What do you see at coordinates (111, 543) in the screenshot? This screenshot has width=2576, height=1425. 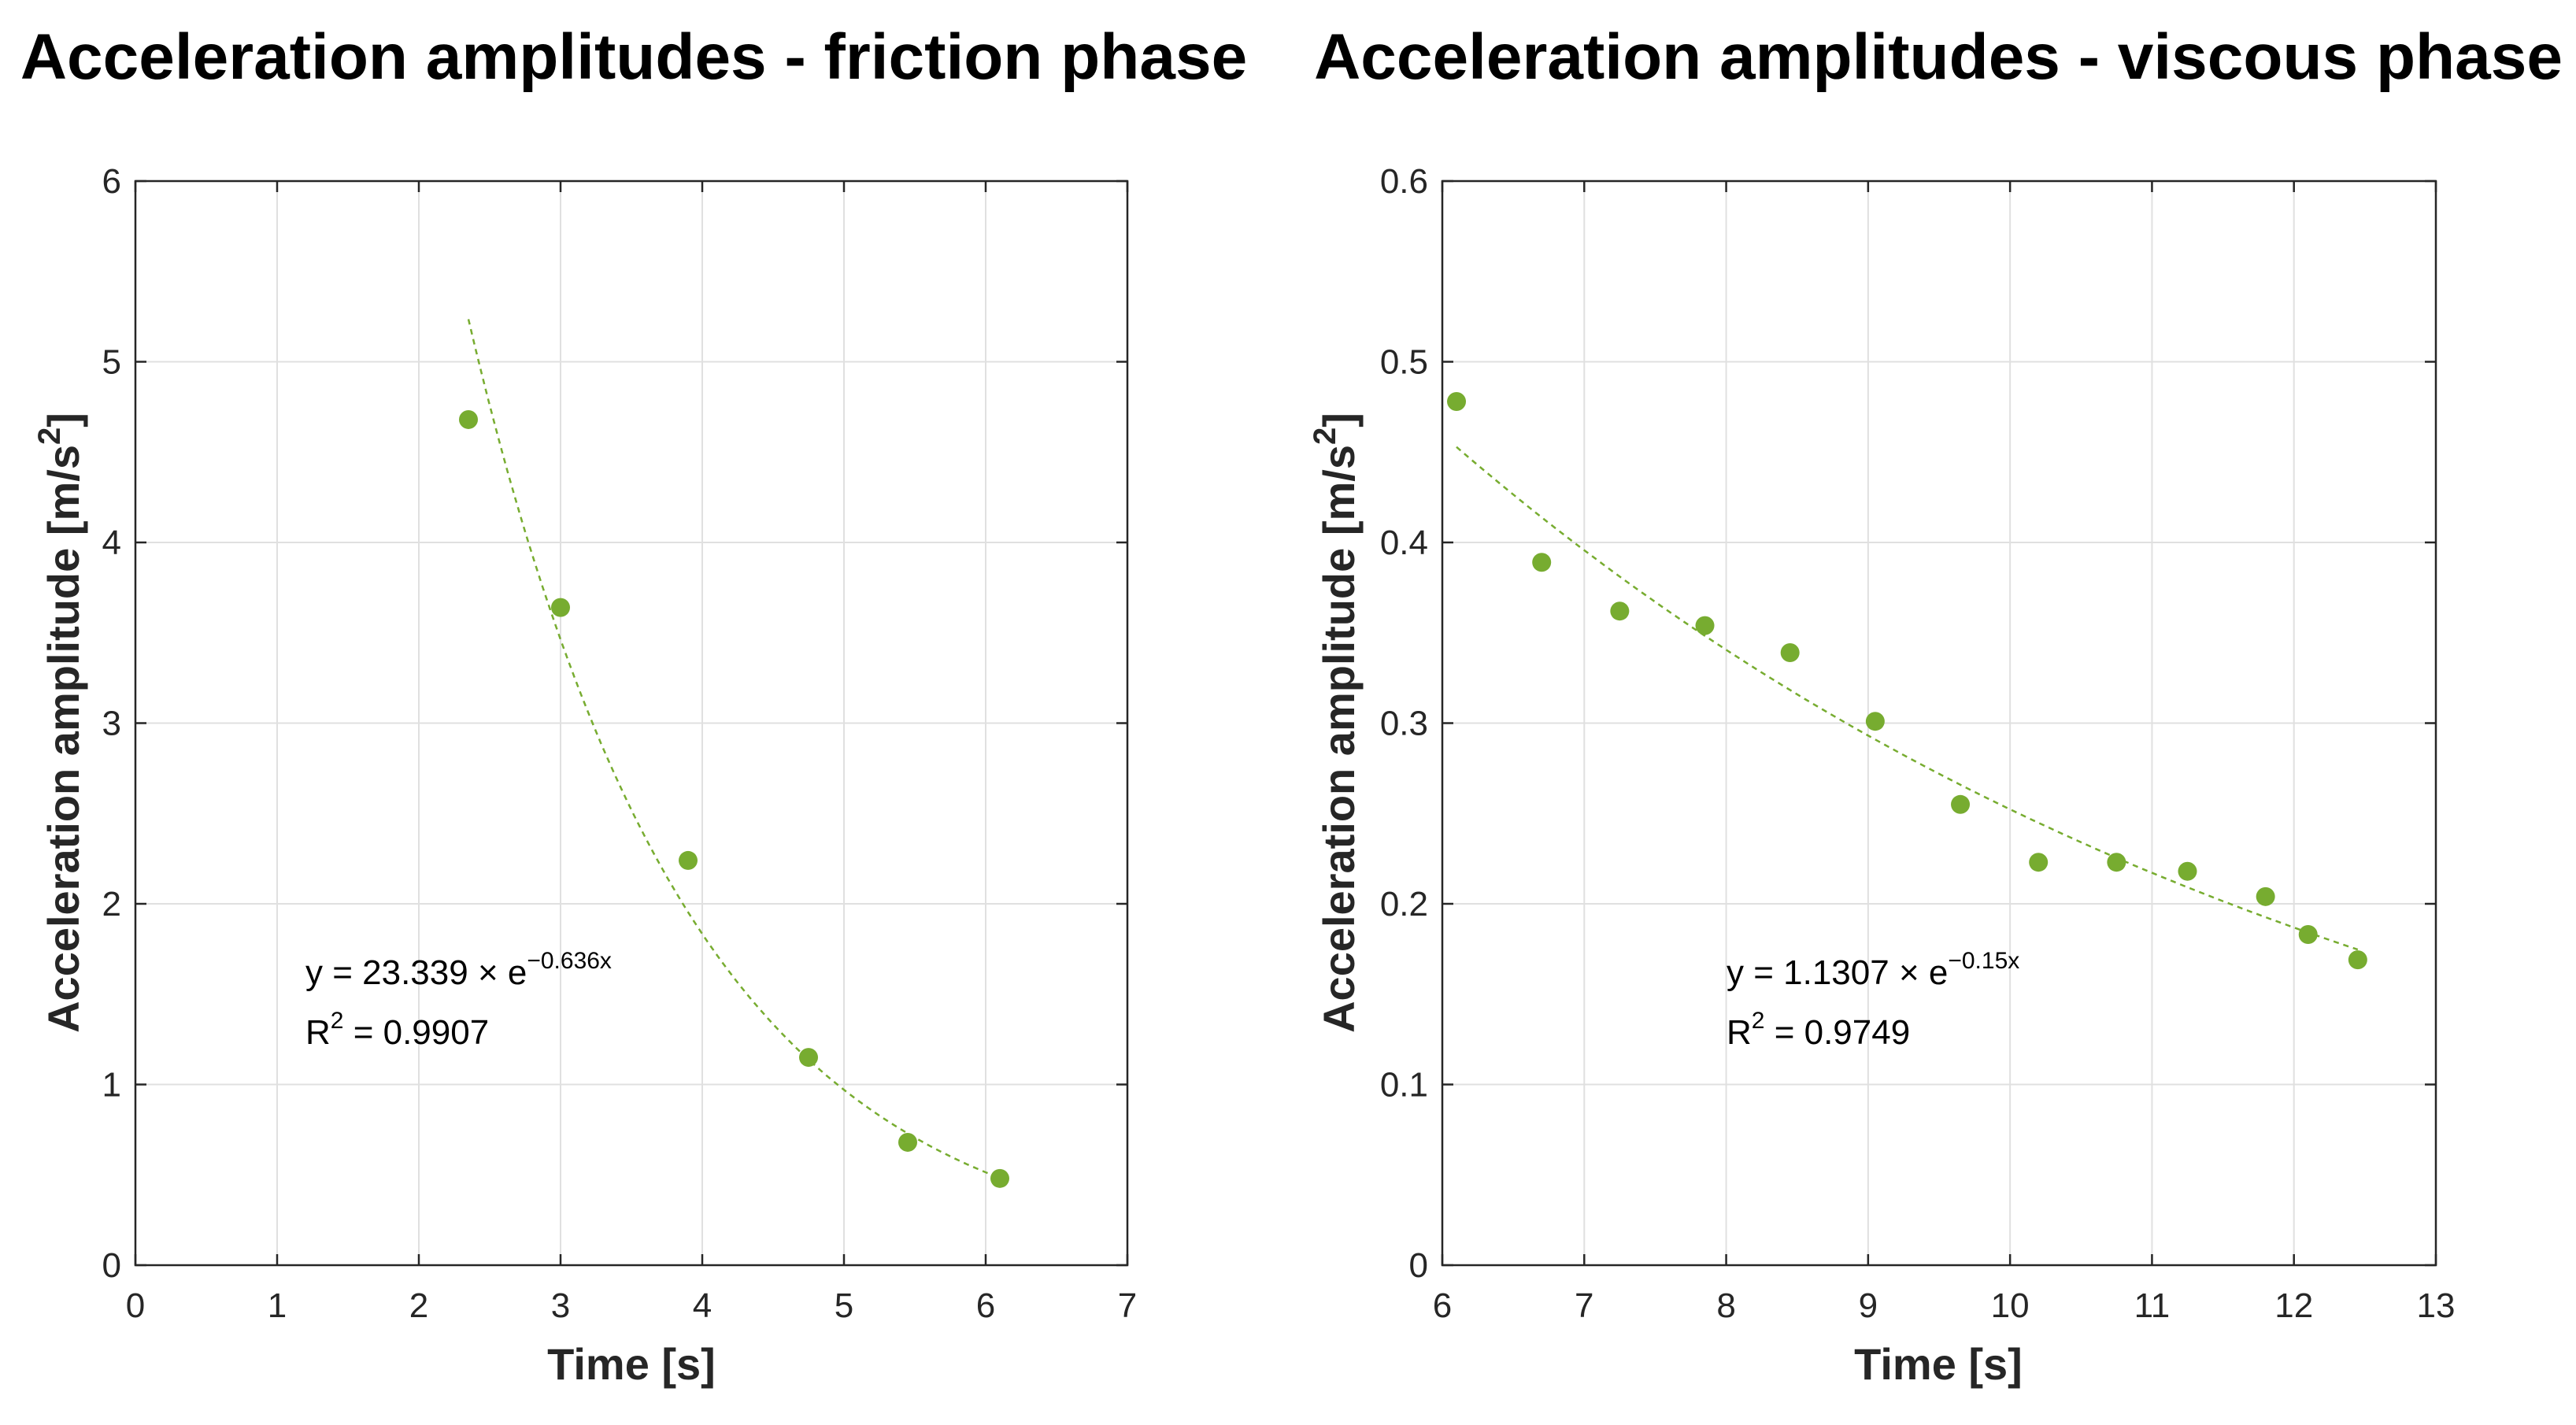 I see `y-tick-label: 4` at bounding box center [111, 543].